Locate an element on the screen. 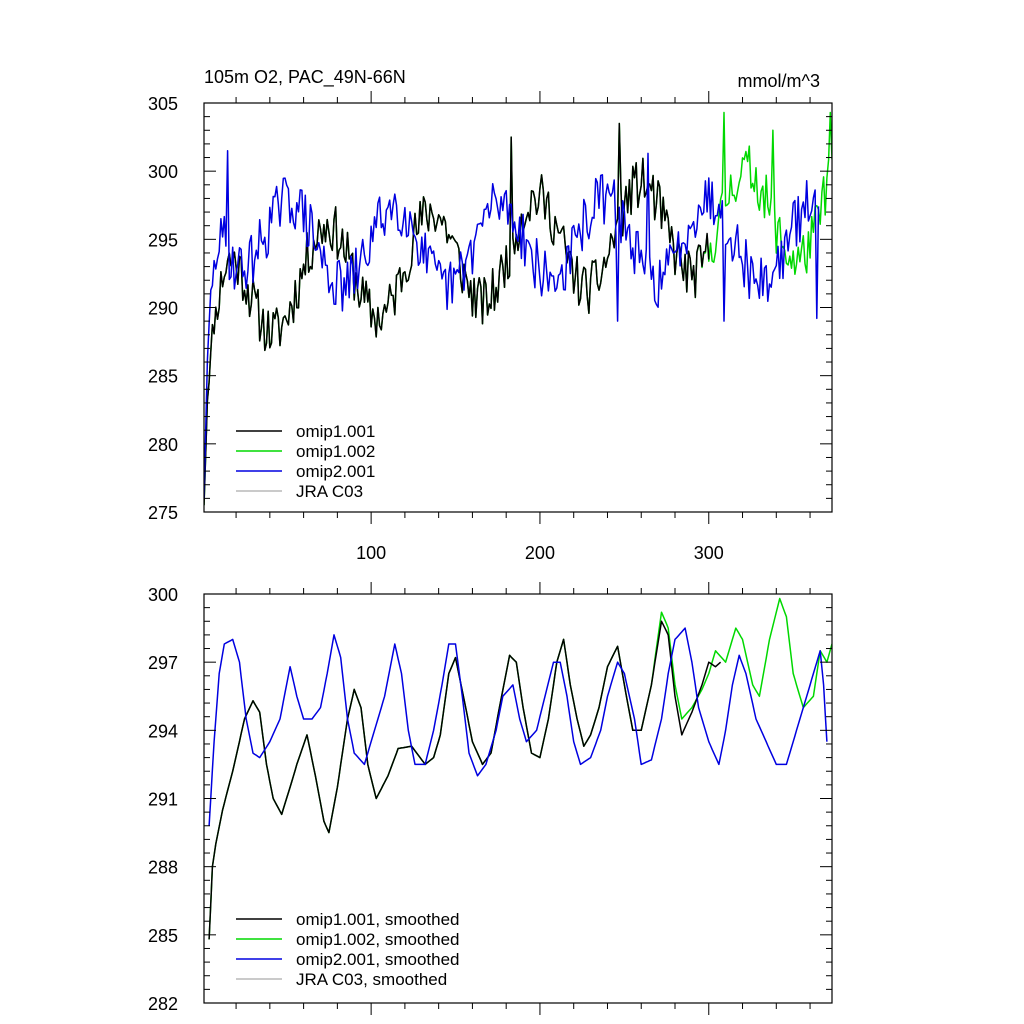 The height and width of the screenshot is (1024, 1024). x-tick-label: 300 is located at coordinates (709, 553).